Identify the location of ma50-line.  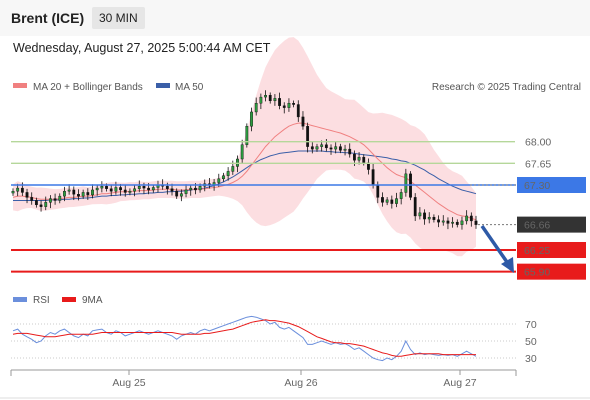
(245, 175).